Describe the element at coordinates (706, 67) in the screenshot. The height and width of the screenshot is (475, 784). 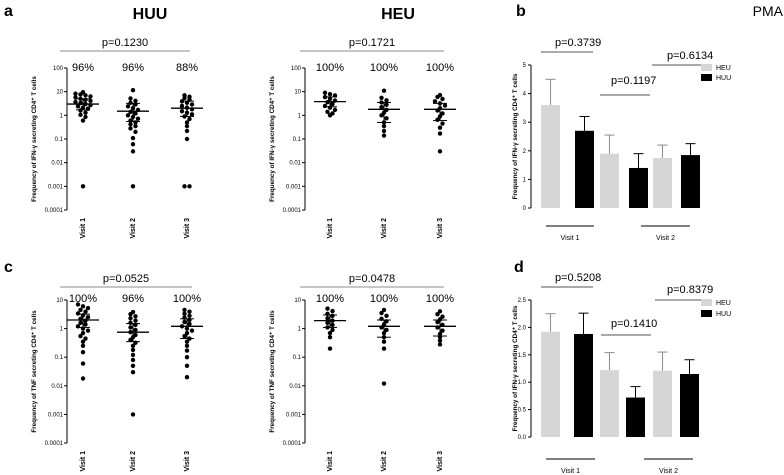
I see `legend-swatch-heu` at that location.